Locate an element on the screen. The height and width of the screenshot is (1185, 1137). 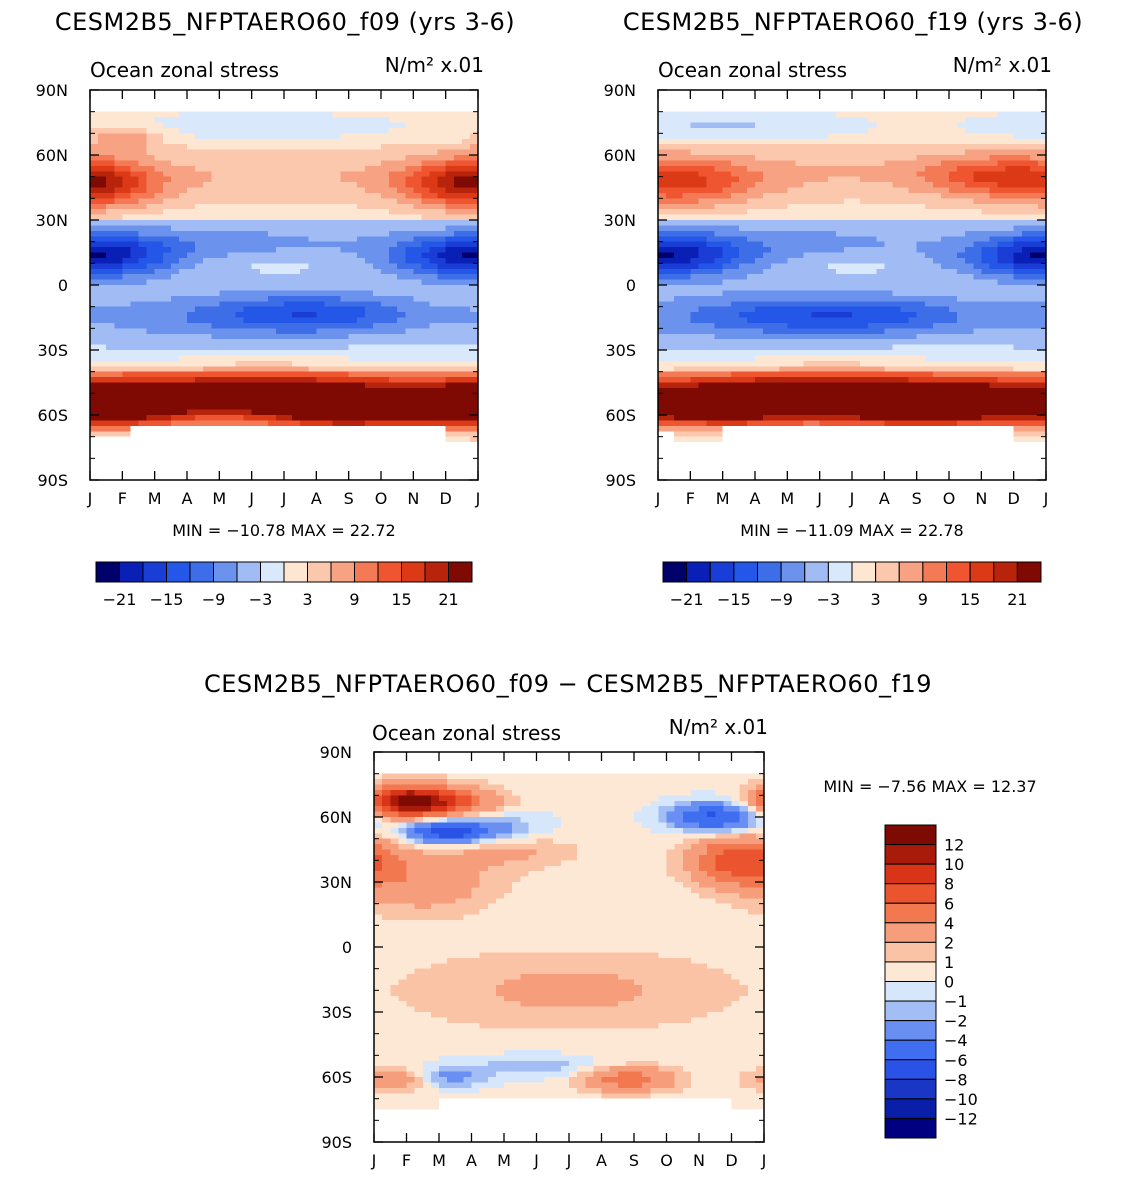
panel-f19-heatmap is located at coordinates (852, 285).